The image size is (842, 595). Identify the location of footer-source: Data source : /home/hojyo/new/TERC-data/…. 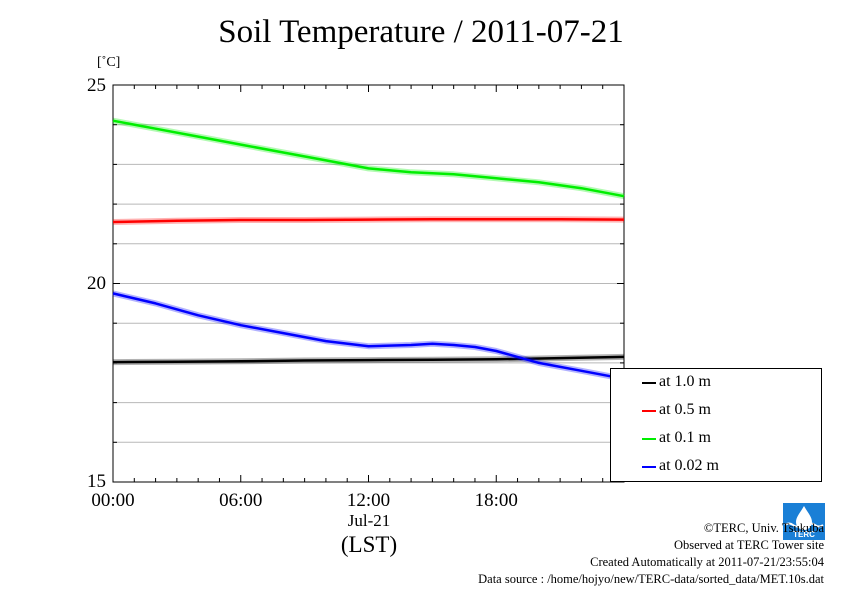
(651, 579).